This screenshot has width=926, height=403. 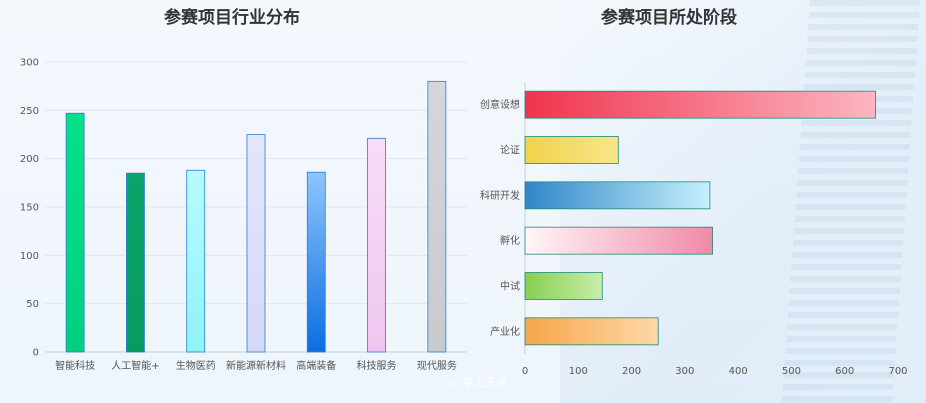 What do you see at coordinates (738, 371) in the screenshot?
I see `x-tick-label: 400` at bounding box center [738, 371].